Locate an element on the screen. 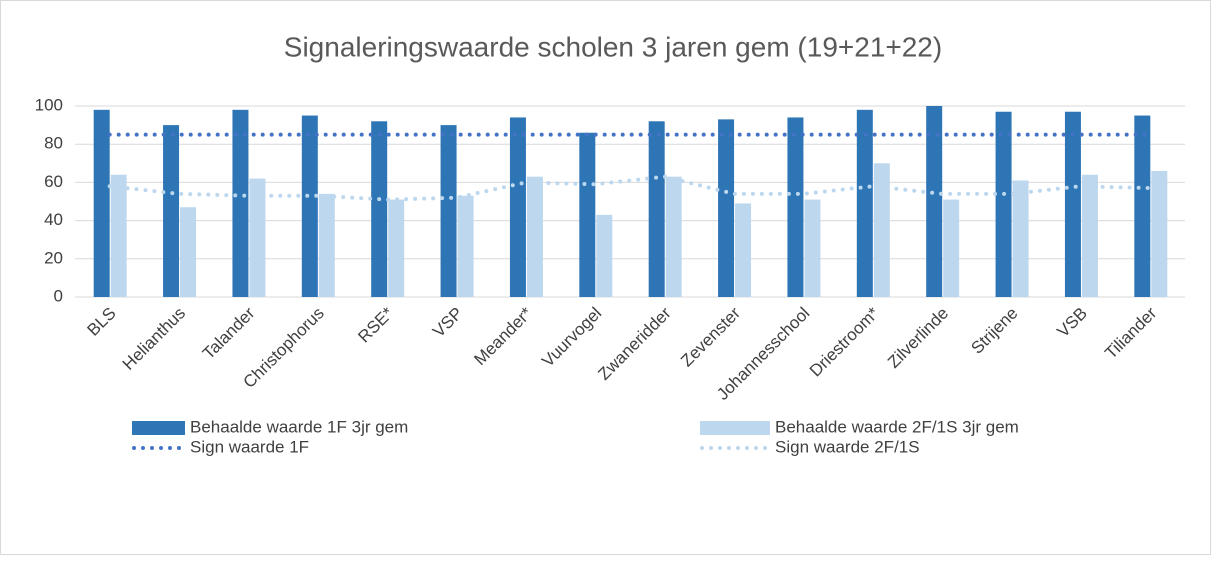  y-tick-label: 40 is located at coordinates (53, 219).